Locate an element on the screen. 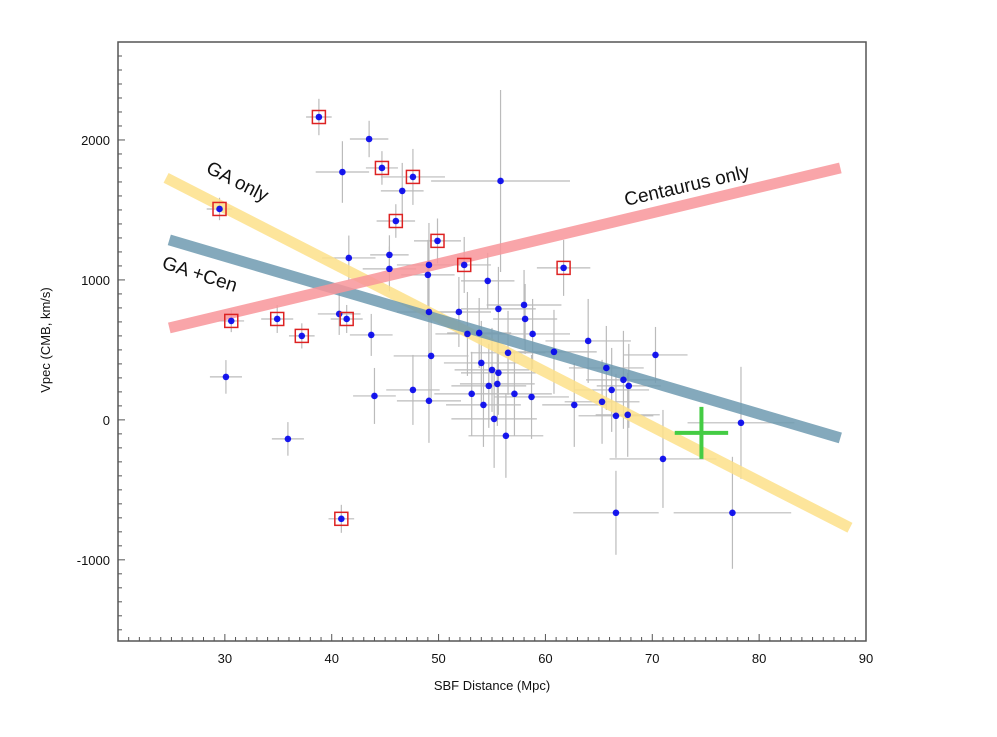 Image resolution: width=997 pixels, height=737 pixels. x-tick-label: 30 is located at coordinates (225, 658).